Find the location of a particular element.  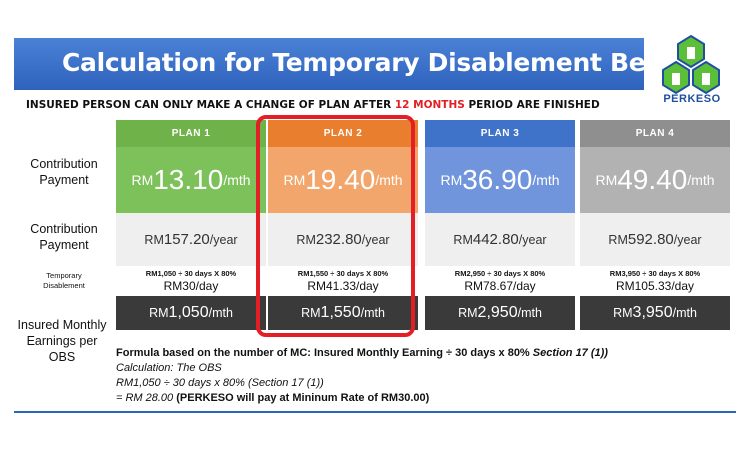

daily-formula: RM3,950 ÷ 30 days X 80% is located at coordinates (655, 273).